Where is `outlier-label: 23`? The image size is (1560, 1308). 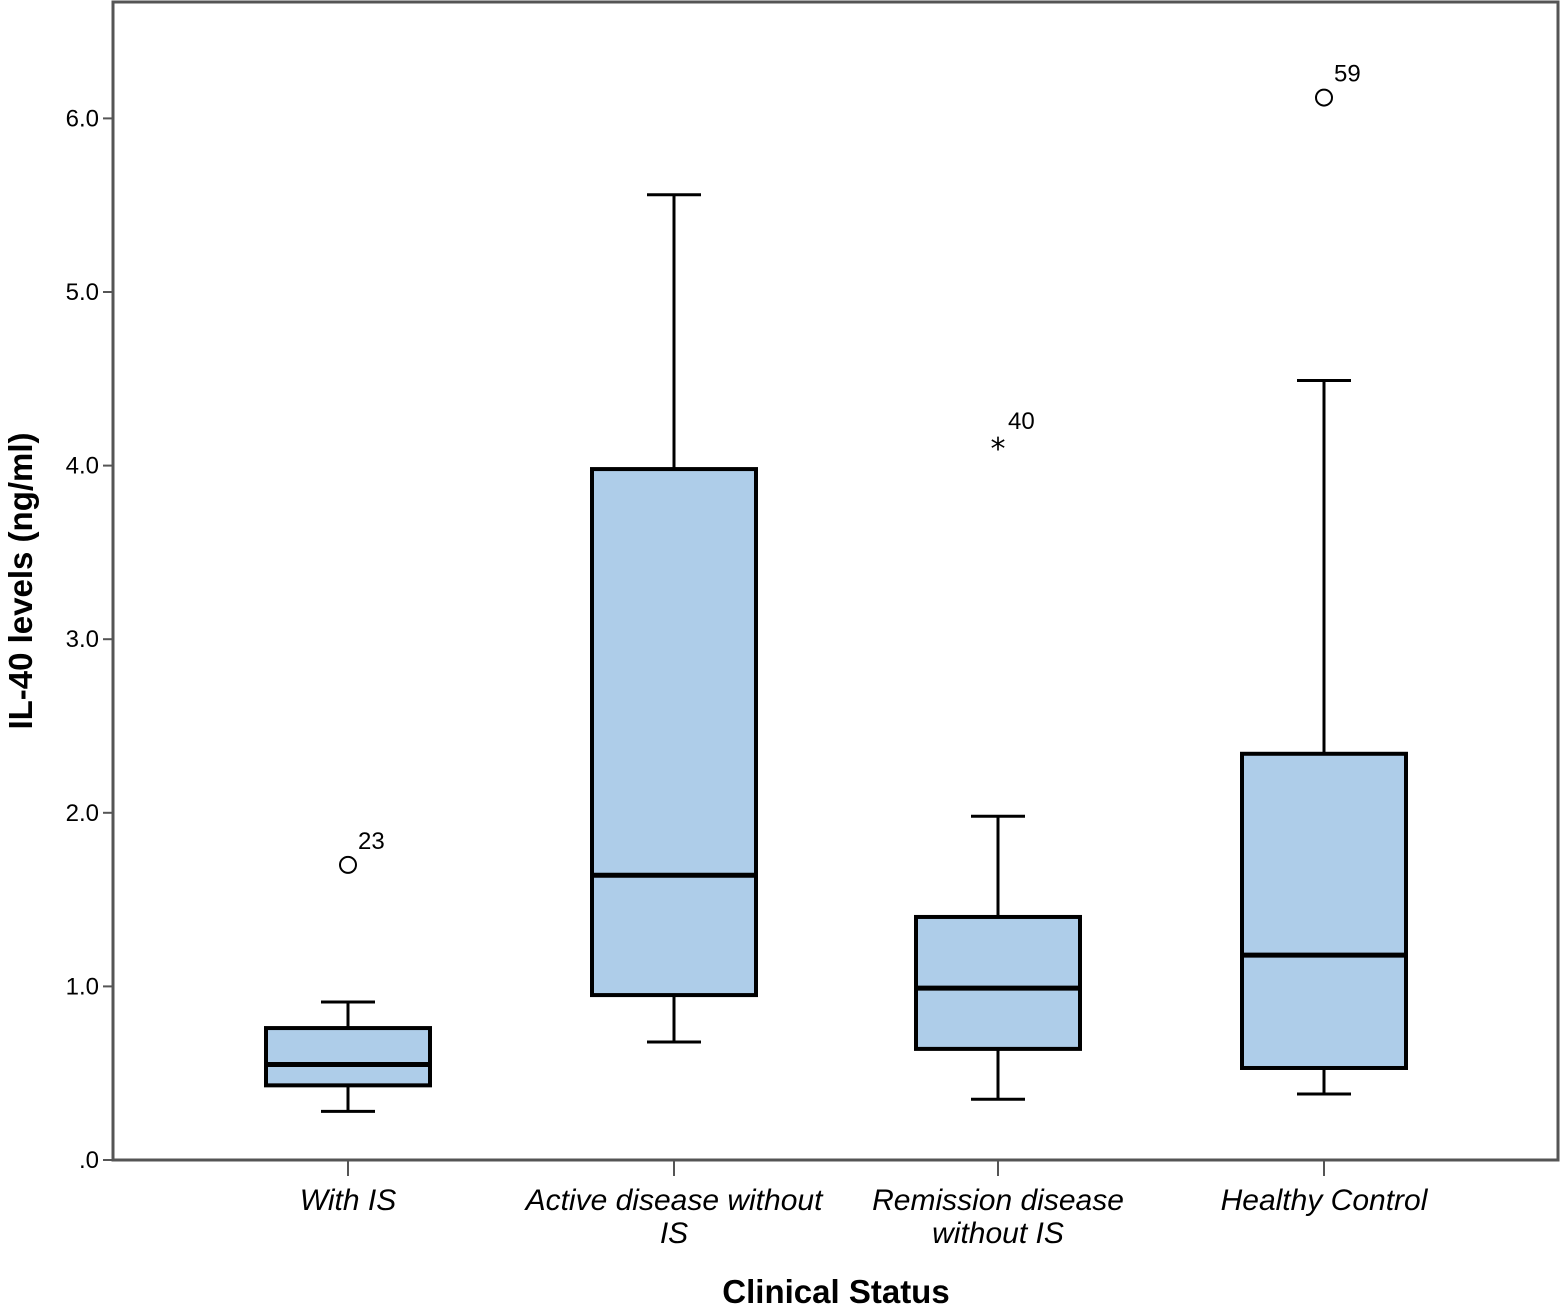 outlier-label: 23 is located at coordinates (371, 841).